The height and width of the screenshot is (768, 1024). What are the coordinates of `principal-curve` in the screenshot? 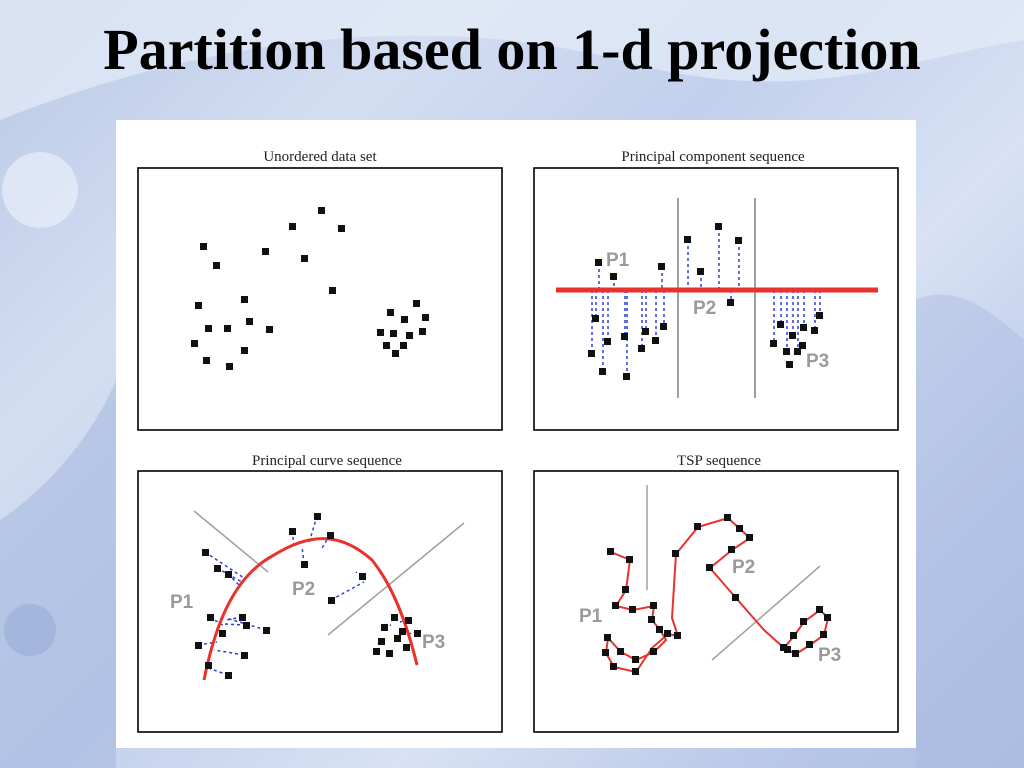 It's located at (310, 609).